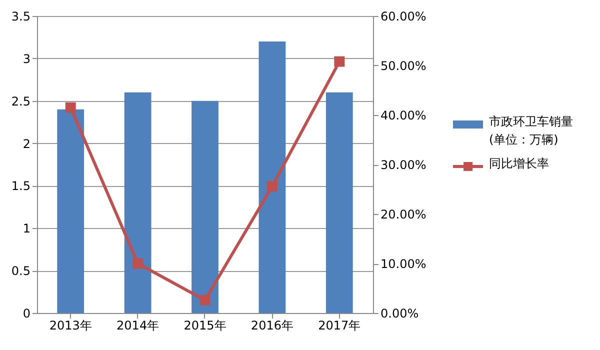 The image size is (600, 350). What do you see at coordinates (403, 165) in the screenshot?
I see `y2-tick-label: 30.00%` at bounding box center [403, 165].